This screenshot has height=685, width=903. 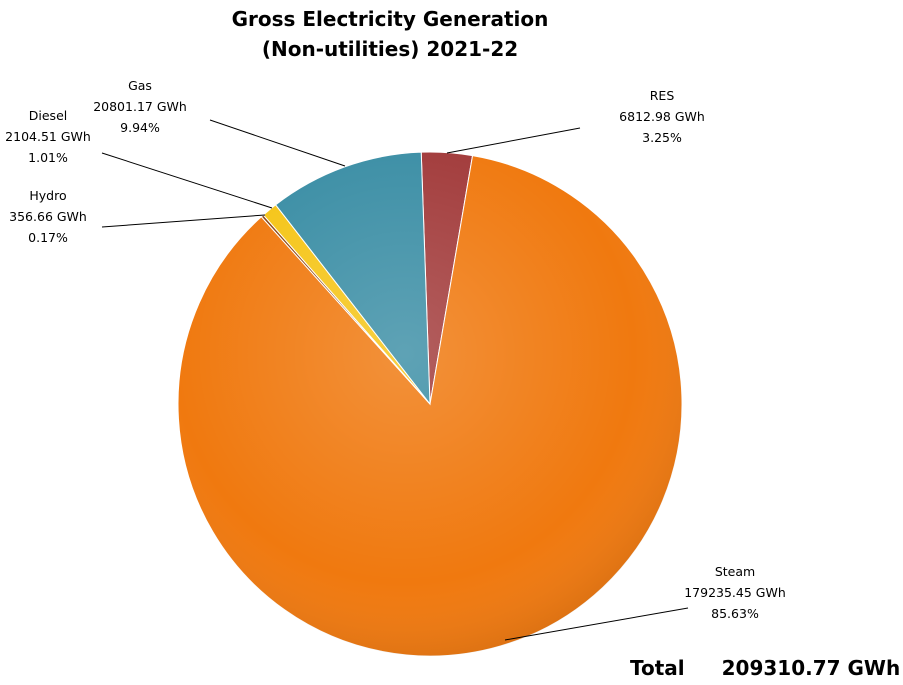 I want to click on total-label: Total, so click(x=657, y=668).